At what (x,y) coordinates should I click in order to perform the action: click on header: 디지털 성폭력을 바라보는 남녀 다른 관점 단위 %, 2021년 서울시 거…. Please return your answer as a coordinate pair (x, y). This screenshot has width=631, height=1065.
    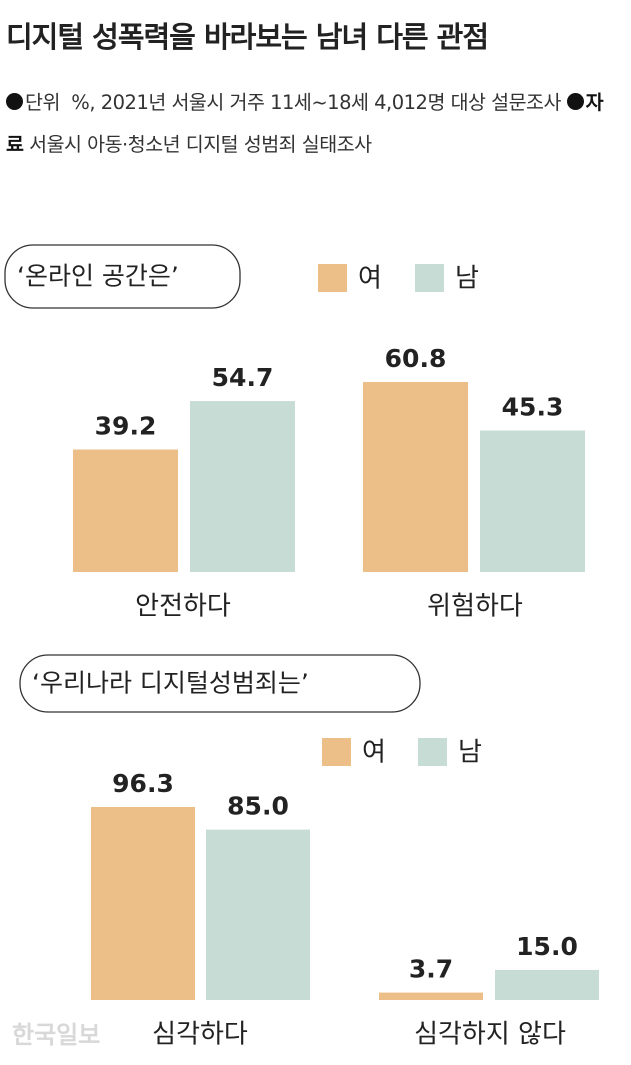
    Looking at the image, I should click on (306, 90).